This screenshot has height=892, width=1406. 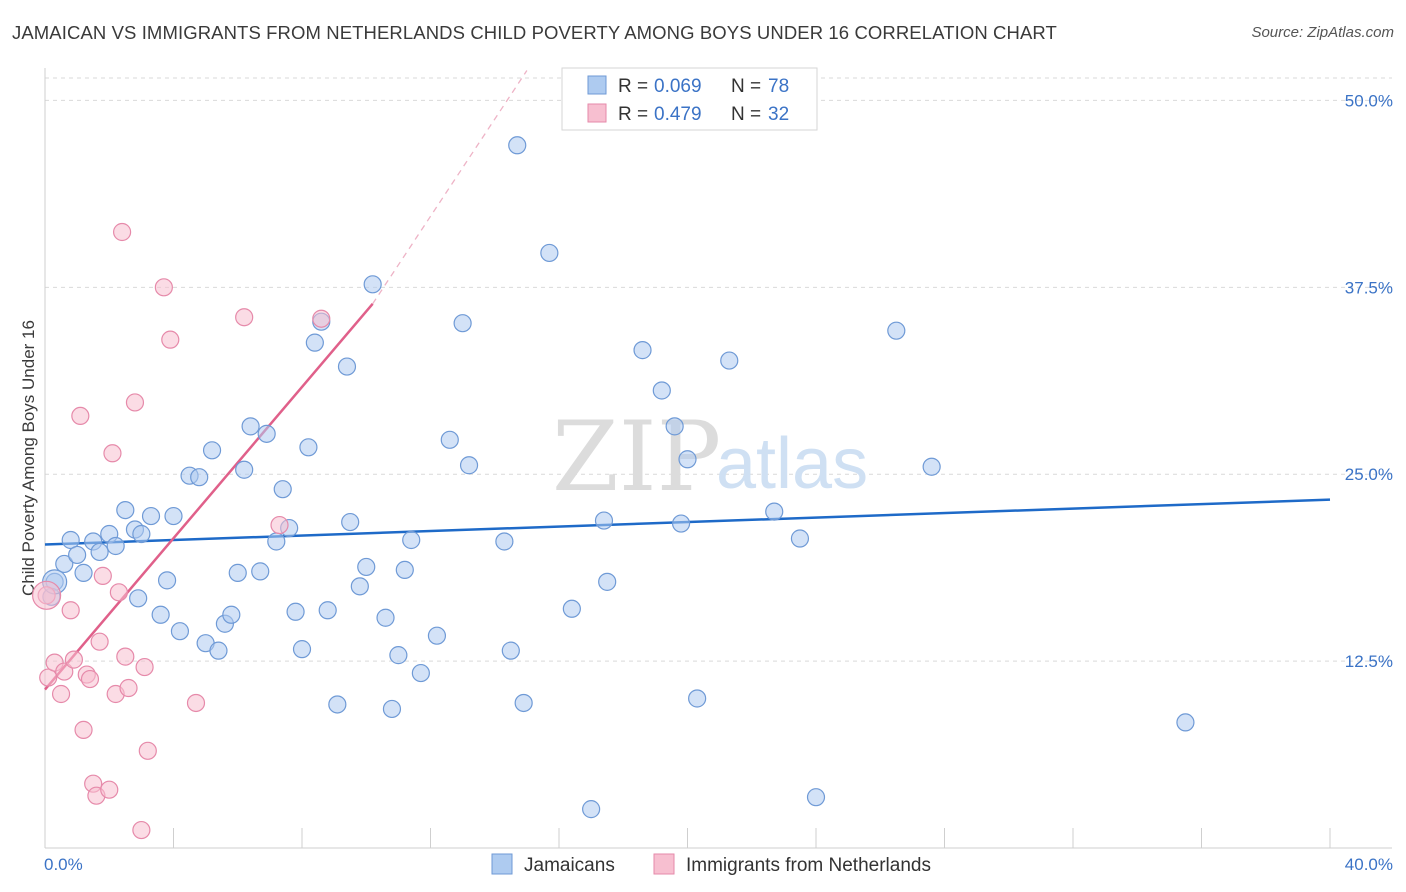 What do you see at coordinates (209, 496) in the screenshot?
I see `netherlands-trend-line` at bounding box center [209, 496].